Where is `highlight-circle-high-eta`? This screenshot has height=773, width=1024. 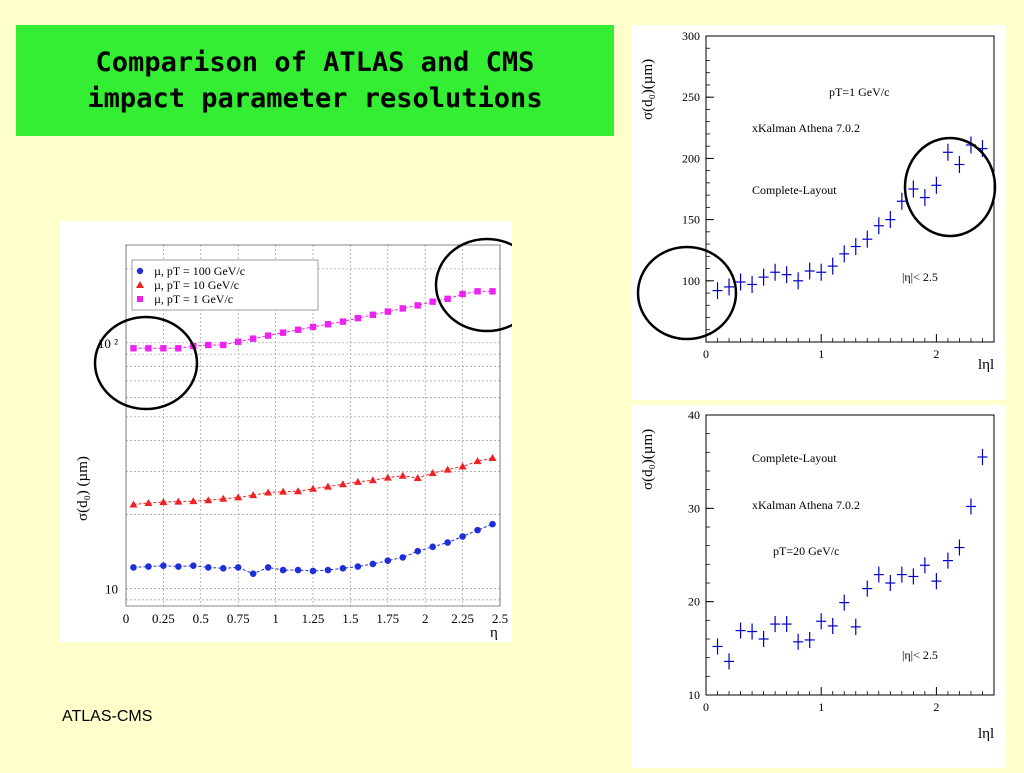
highlight-circle-high-eta is located at coordinates (487, 285).